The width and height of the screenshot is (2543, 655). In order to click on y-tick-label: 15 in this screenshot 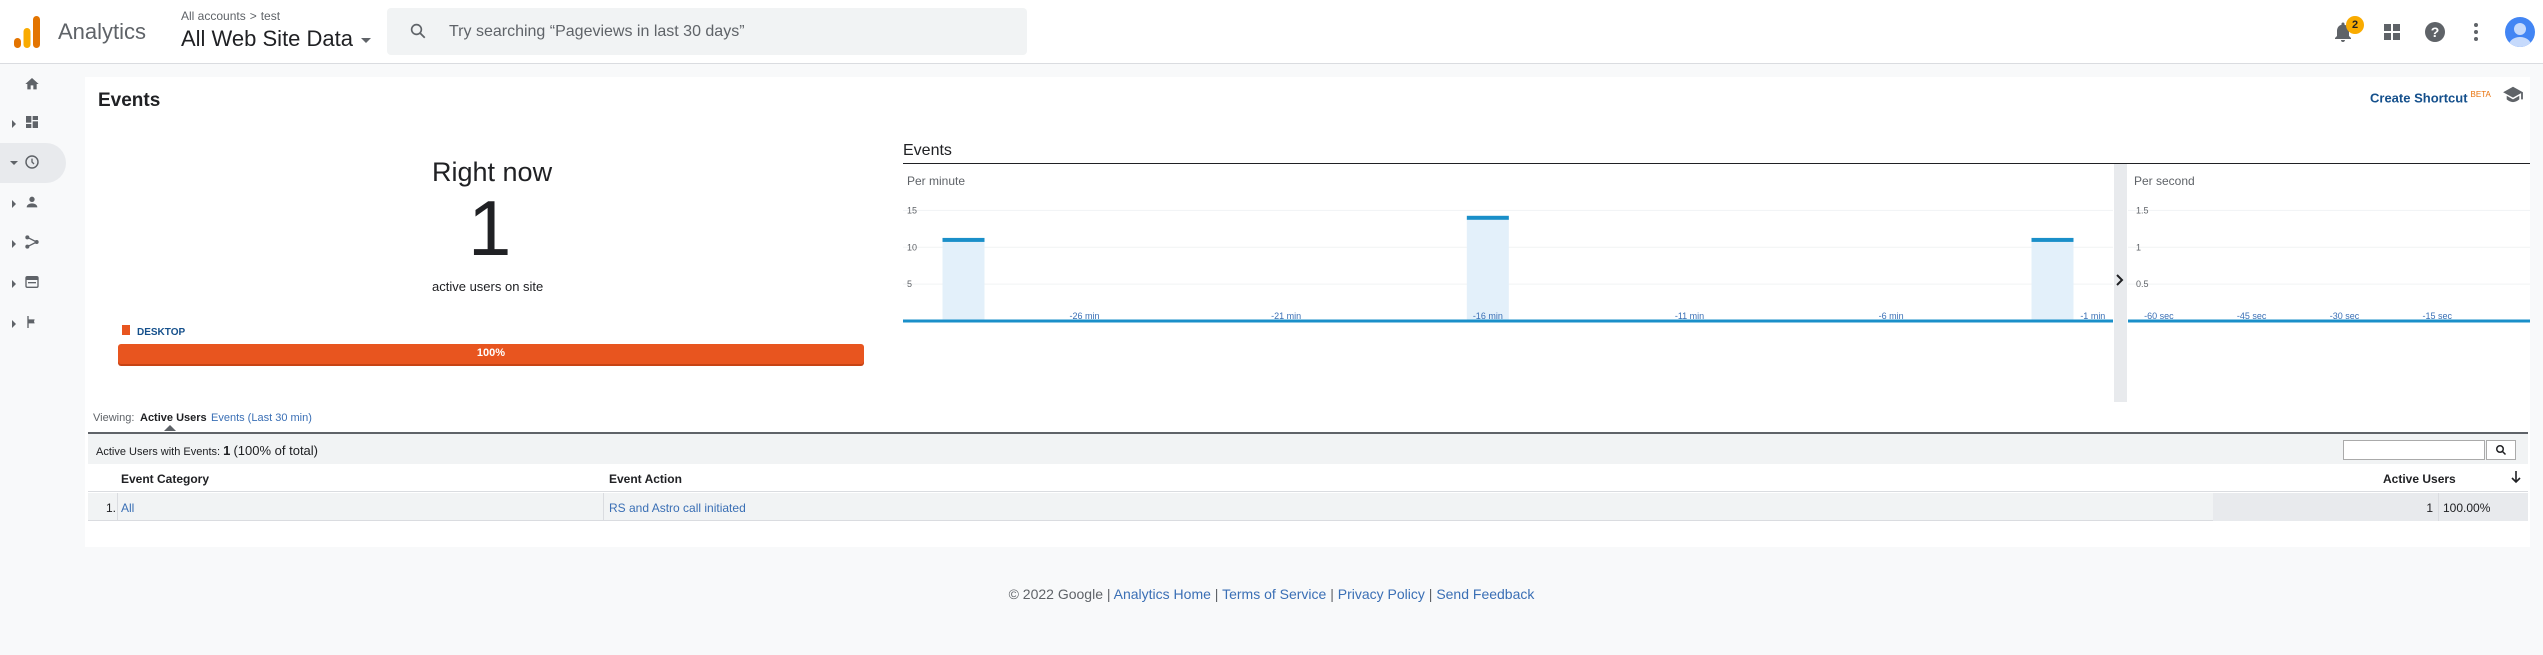, I will do `click(912, 210)`.